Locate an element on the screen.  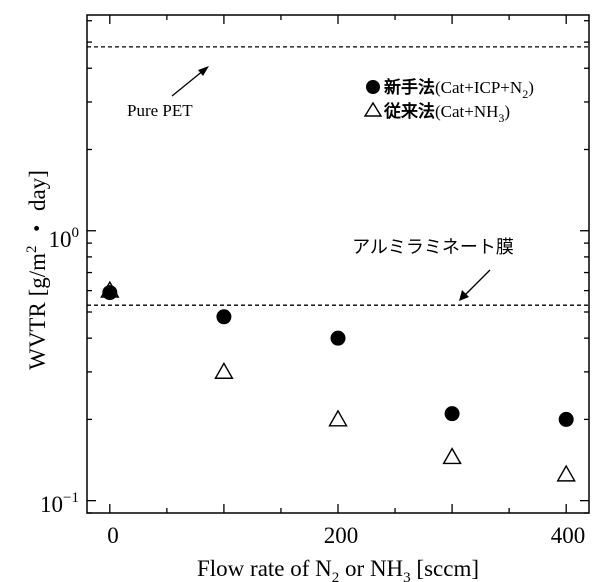
x-tick-label-200: 200 is located at coordinates (341, 535).